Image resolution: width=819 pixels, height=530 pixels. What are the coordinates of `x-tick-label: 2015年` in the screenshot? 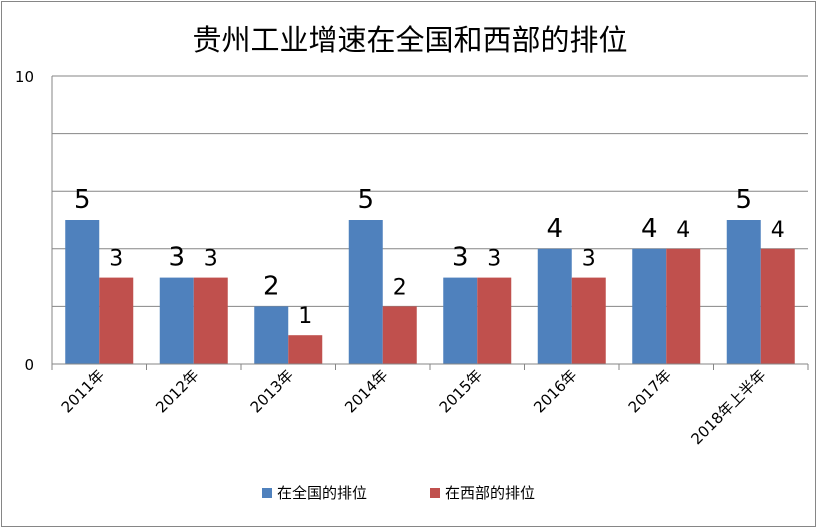 It's located at (461, 391).